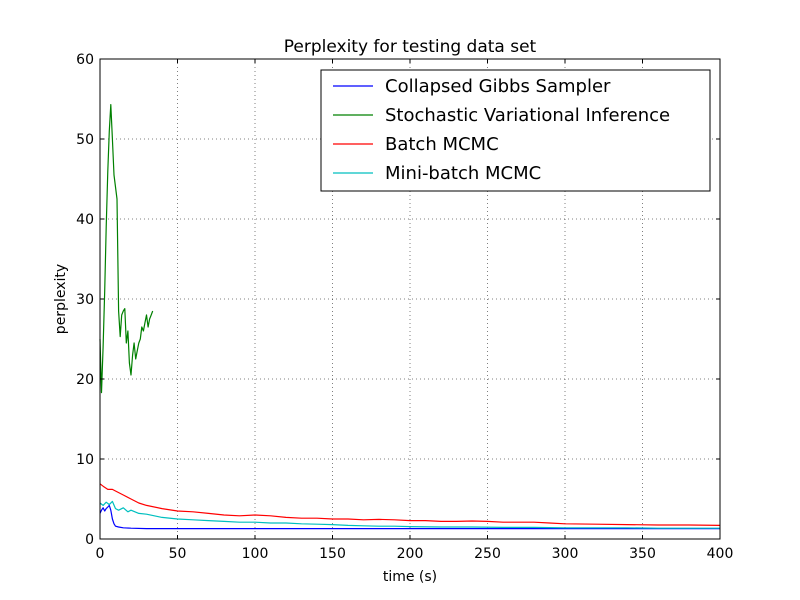  Describe the element at coordinates (498, 86) in the screenshot. I see `legend-label: Collapsed Gibbs Sampler` at that location.